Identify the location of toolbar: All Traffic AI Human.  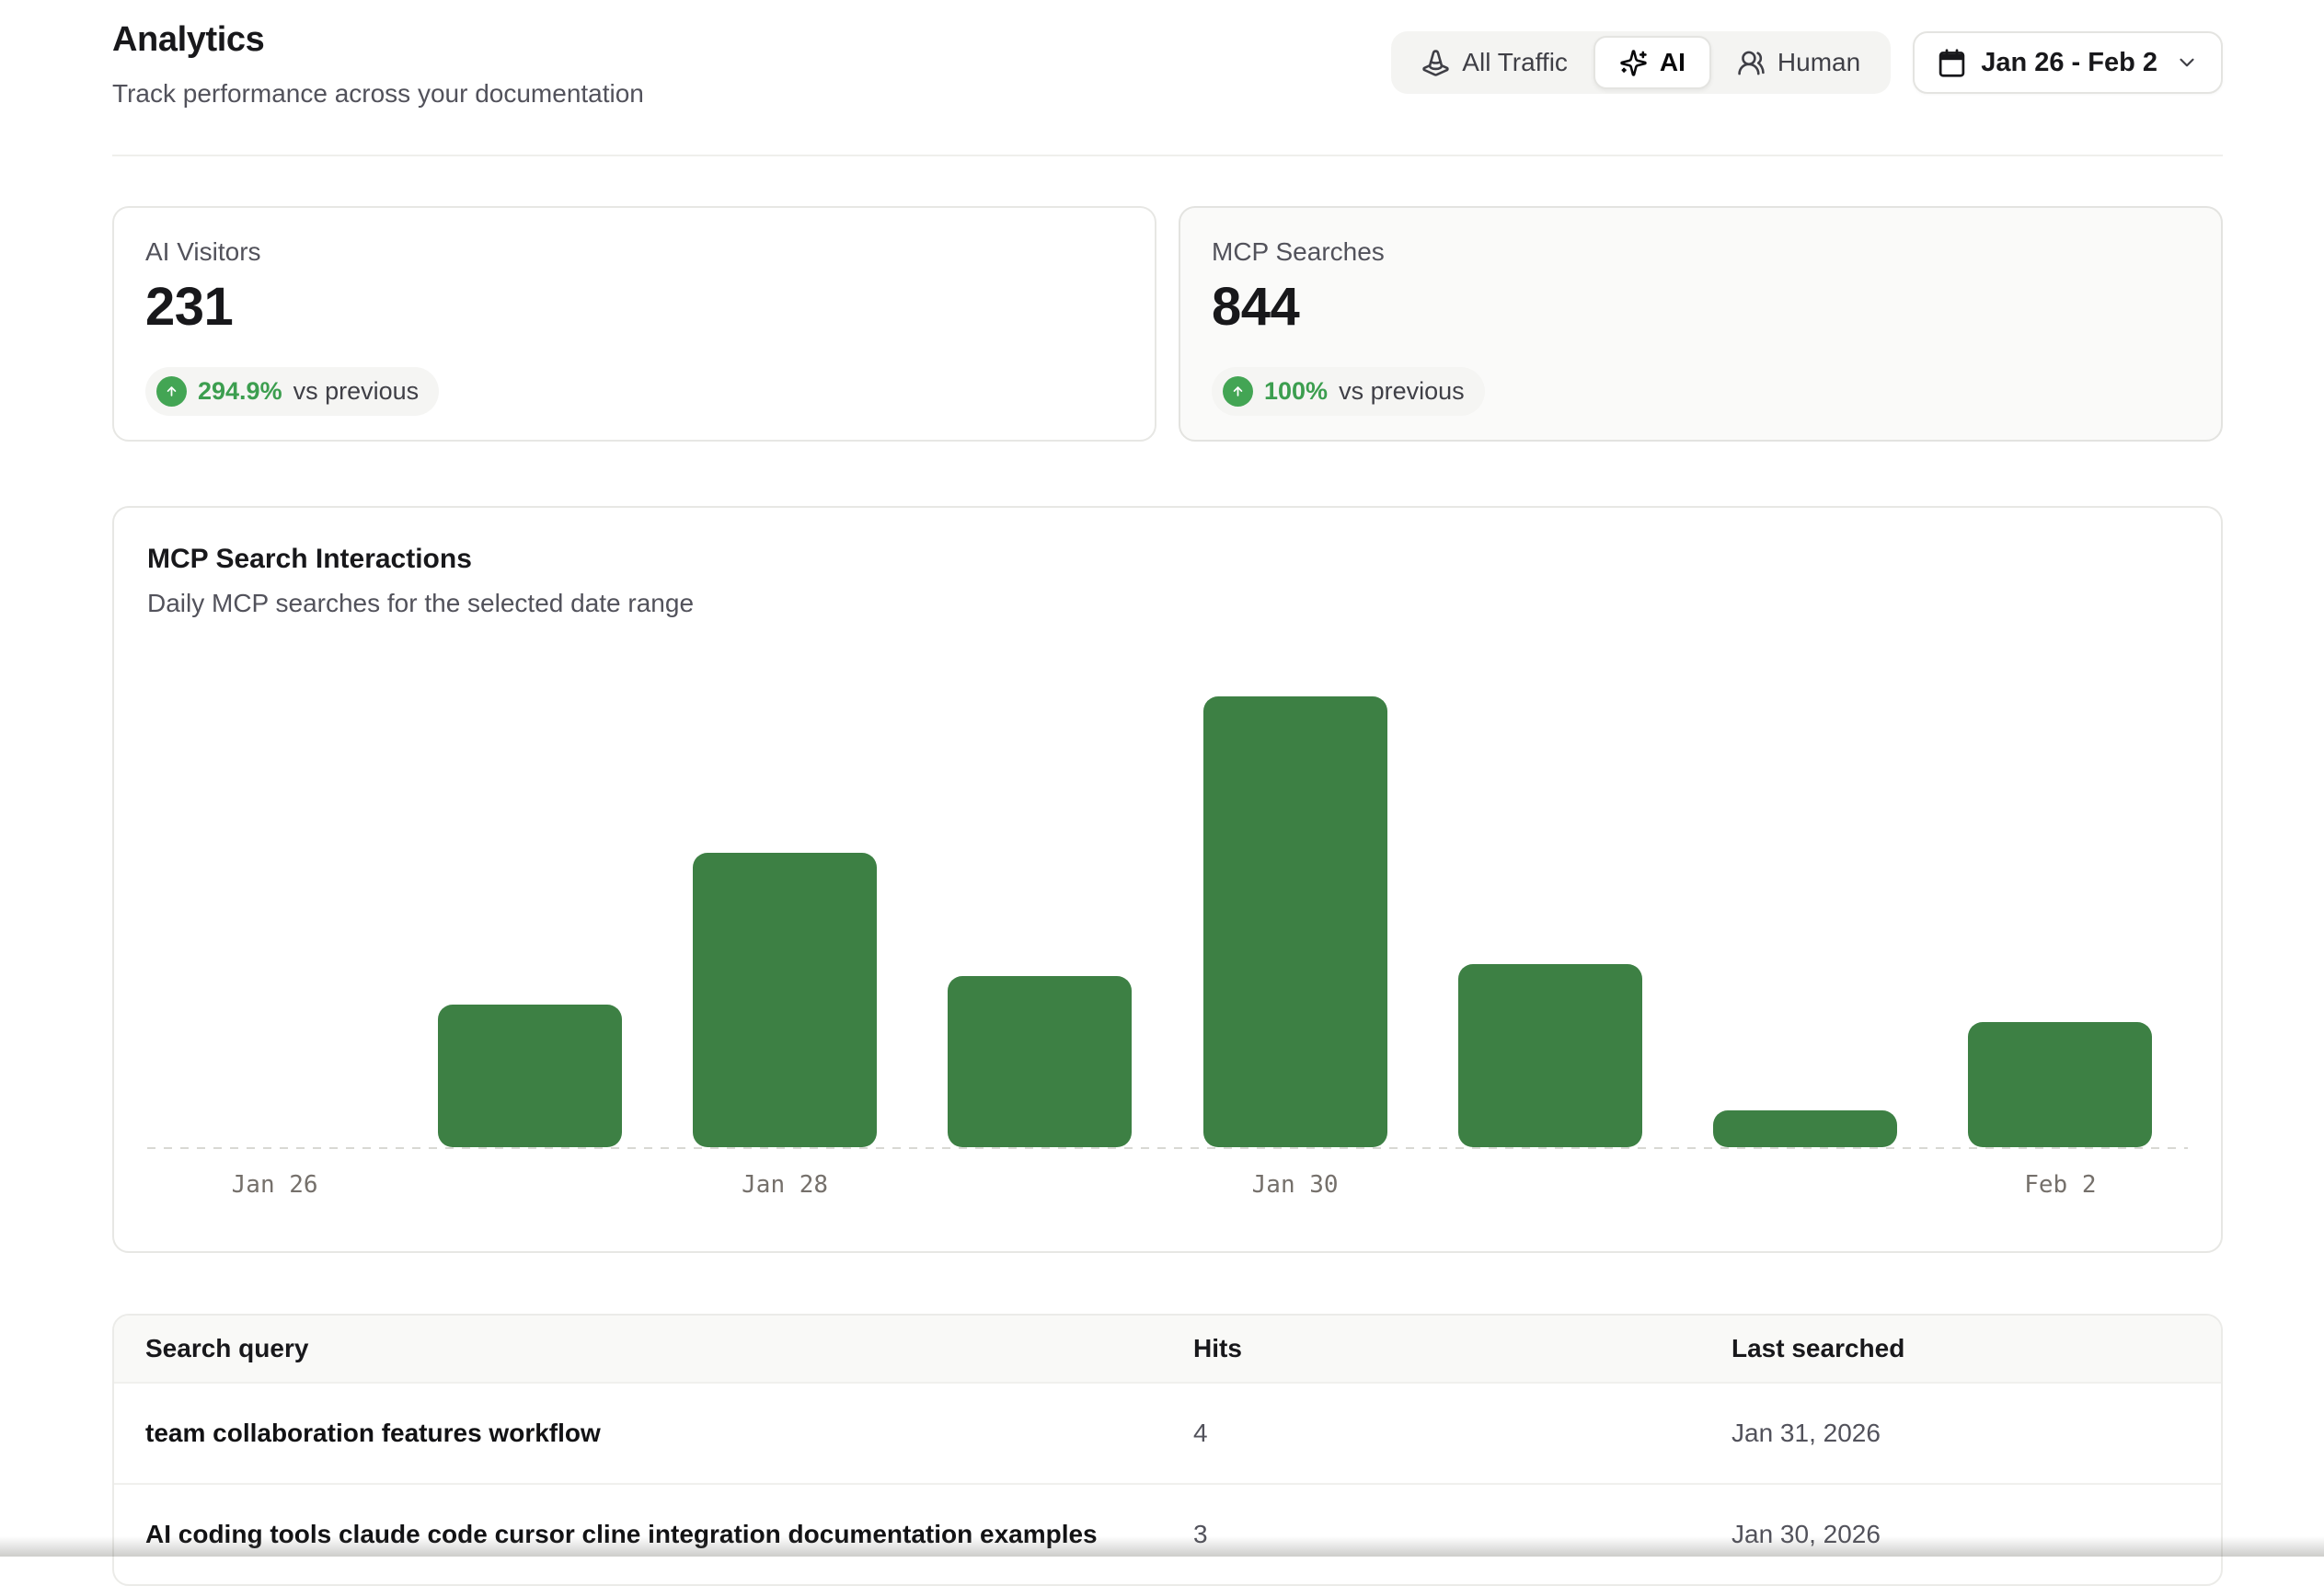
(1807, 63).